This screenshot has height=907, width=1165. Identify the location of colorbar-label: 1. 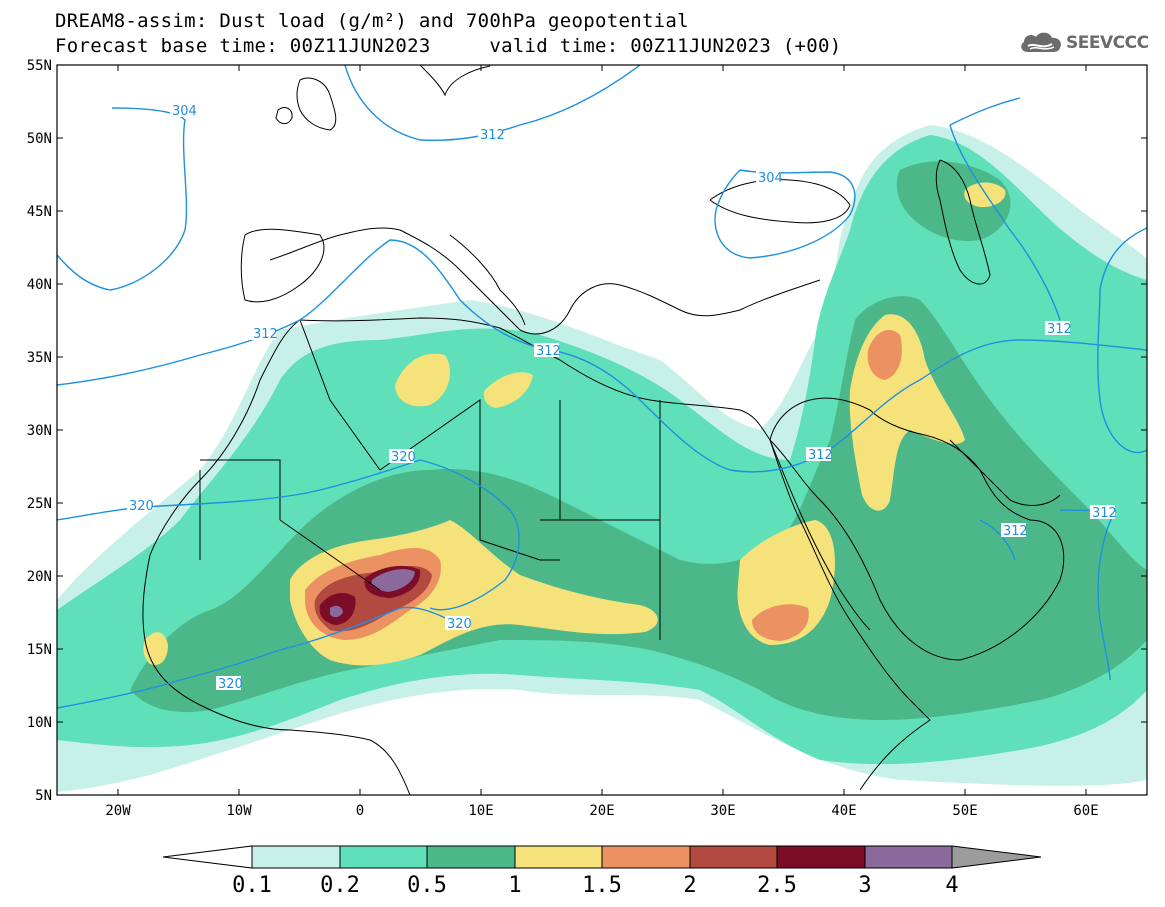
(514, 885).